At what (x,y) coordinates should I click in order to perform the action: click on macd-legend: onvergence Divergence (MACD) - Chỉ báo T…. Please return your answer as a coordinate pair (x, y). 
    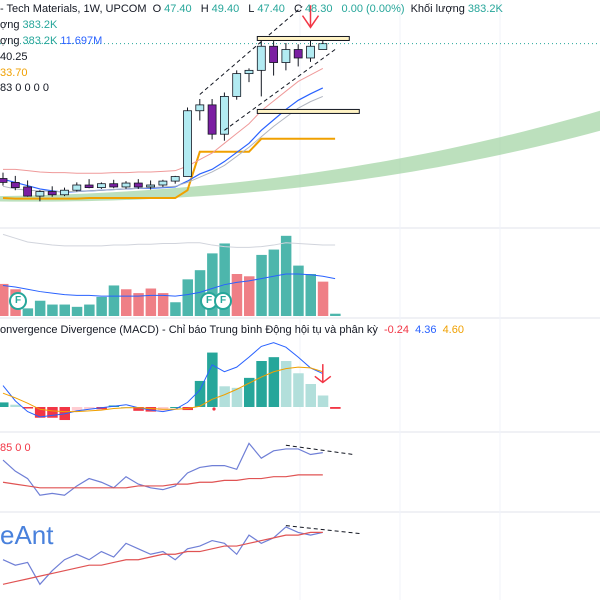
    Looking at the image, I should click on (233, 330).